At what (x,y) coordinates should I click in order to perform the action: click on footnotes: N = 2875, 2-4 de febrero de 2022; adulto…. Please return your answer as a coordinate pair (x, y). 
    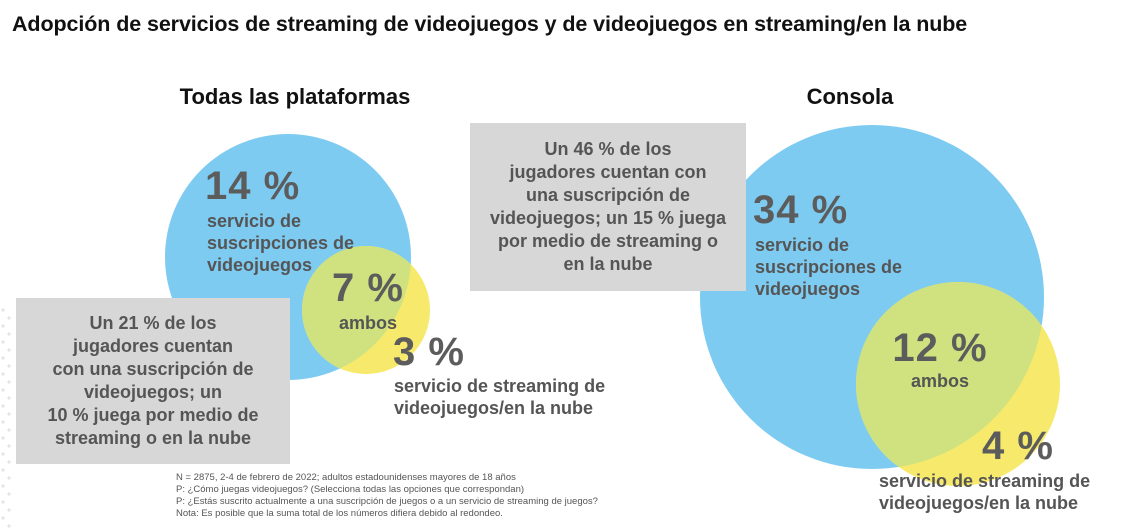
    Looking at the image, I should click on (387, 496).